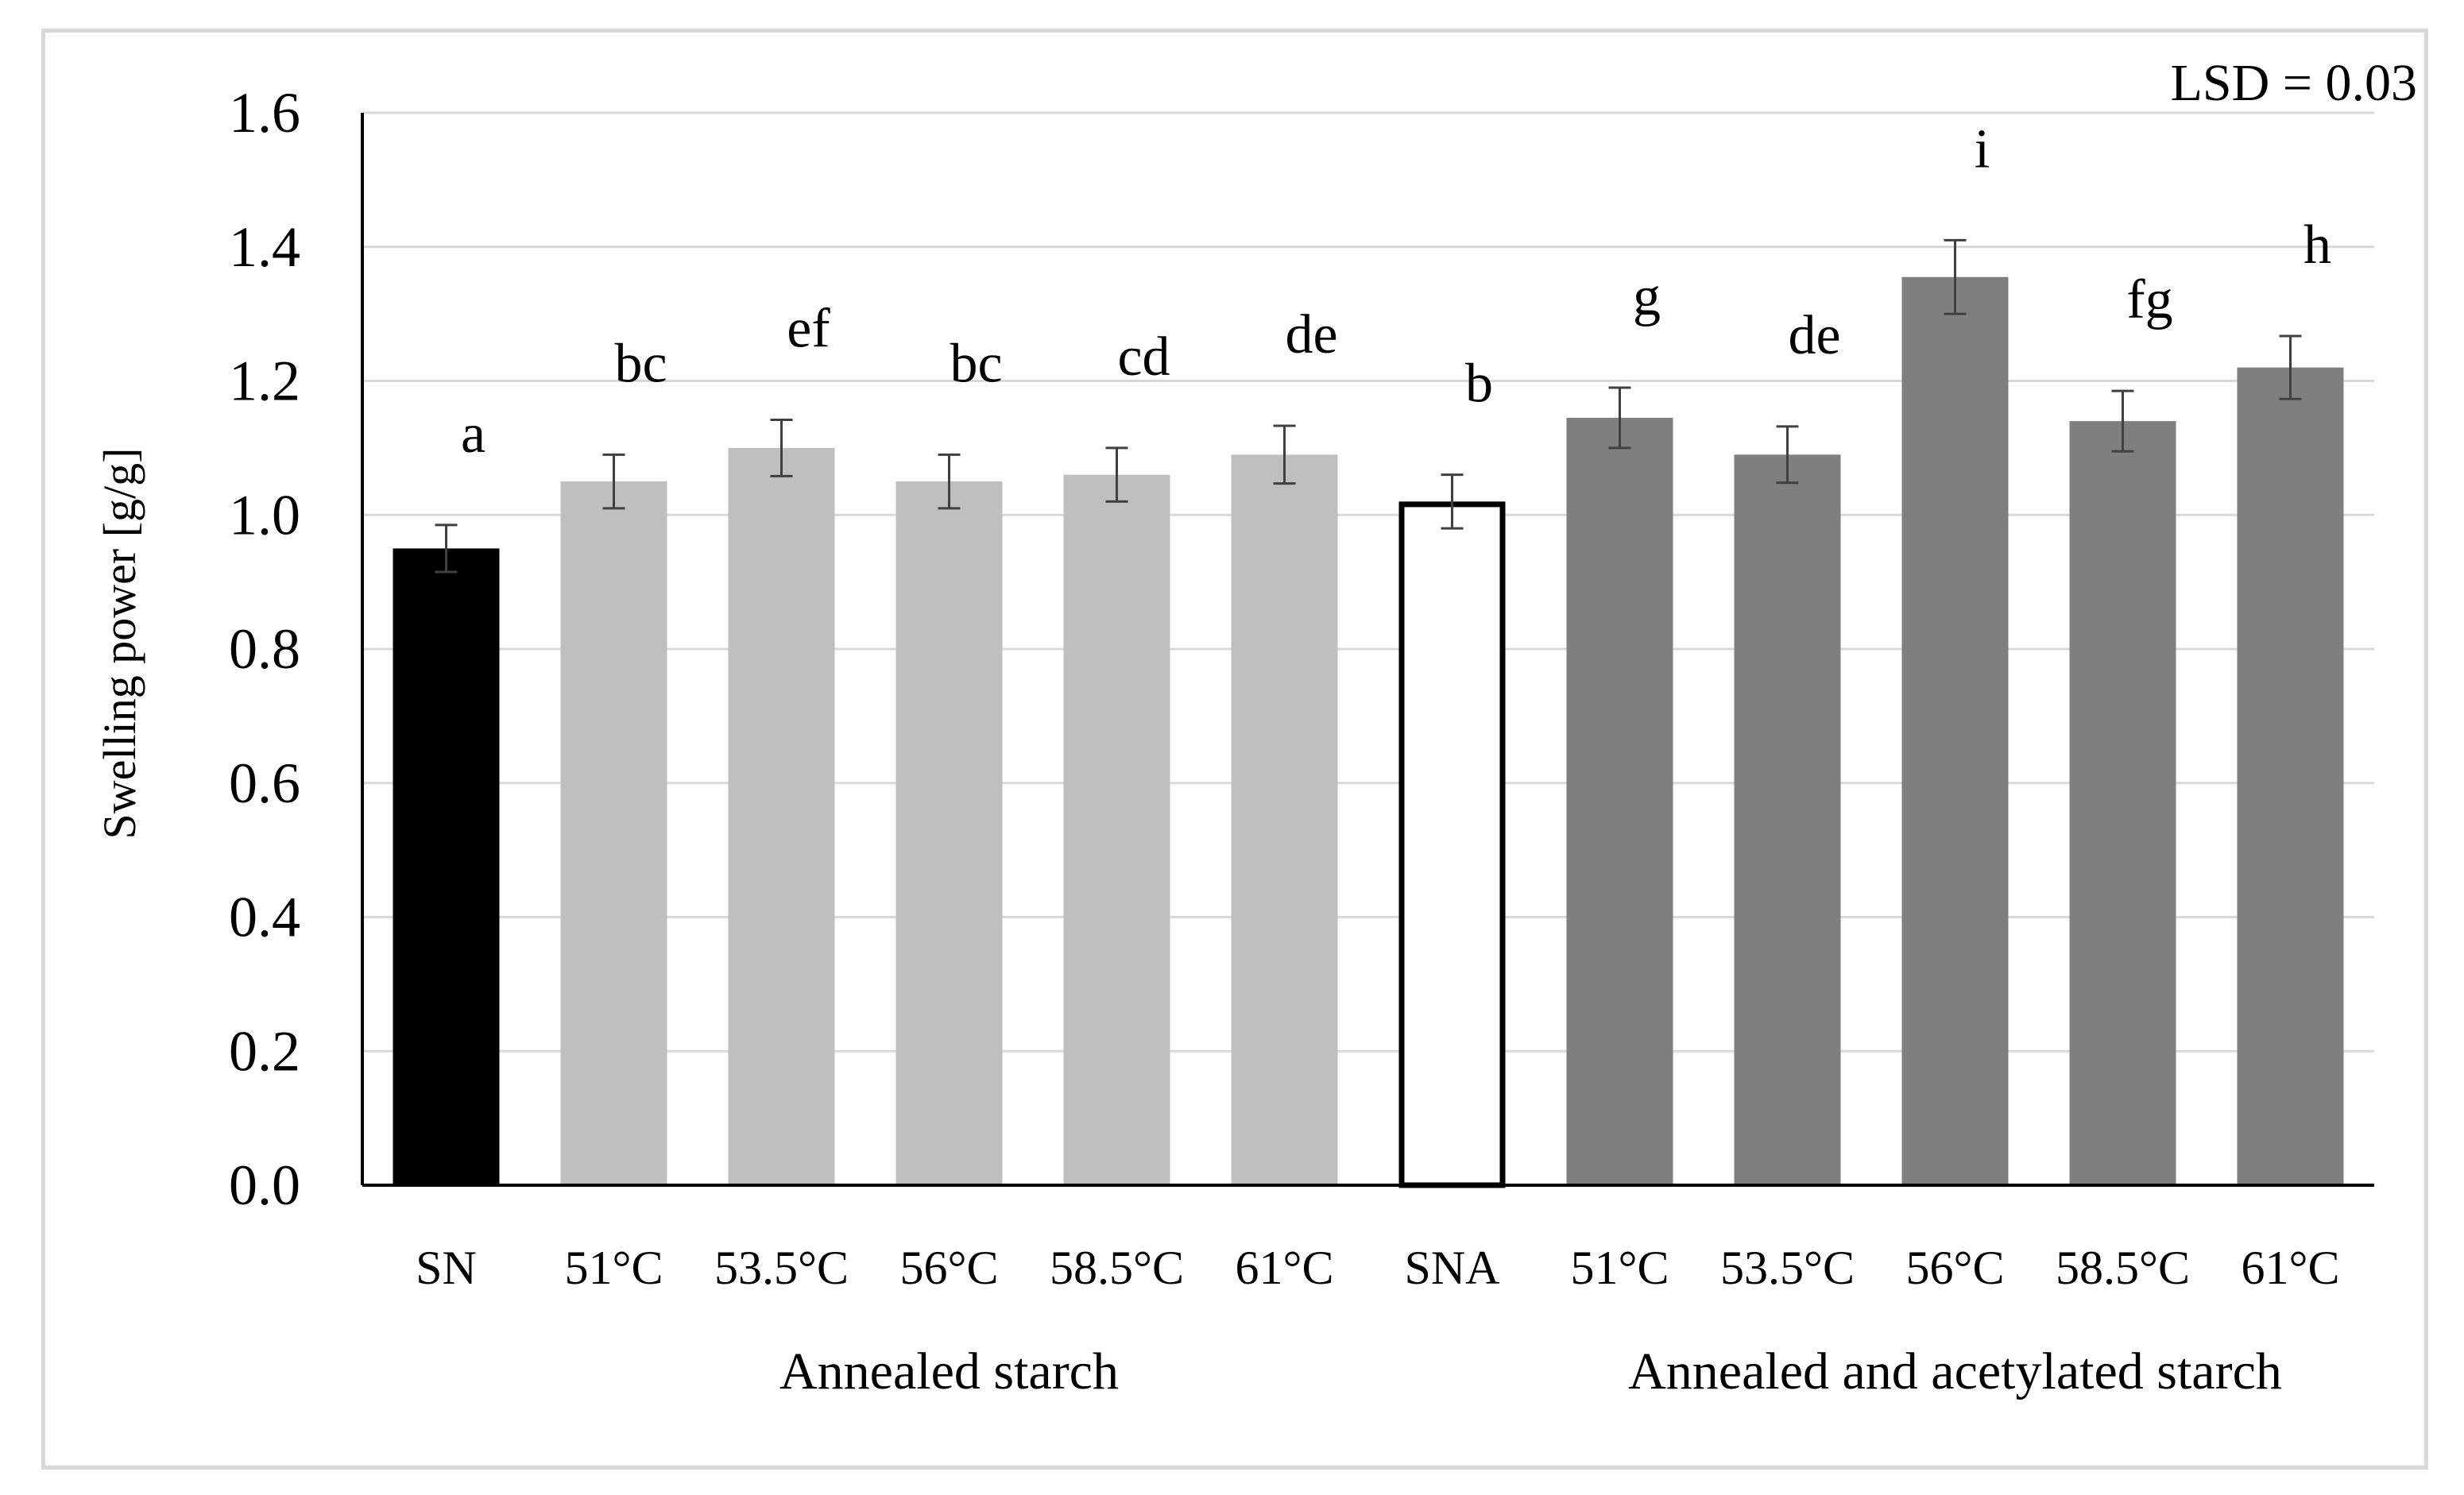 The height and width of the screenshot is (1495, 2464). I want to click on y-tick-label: 1.2, so click(264, 381).